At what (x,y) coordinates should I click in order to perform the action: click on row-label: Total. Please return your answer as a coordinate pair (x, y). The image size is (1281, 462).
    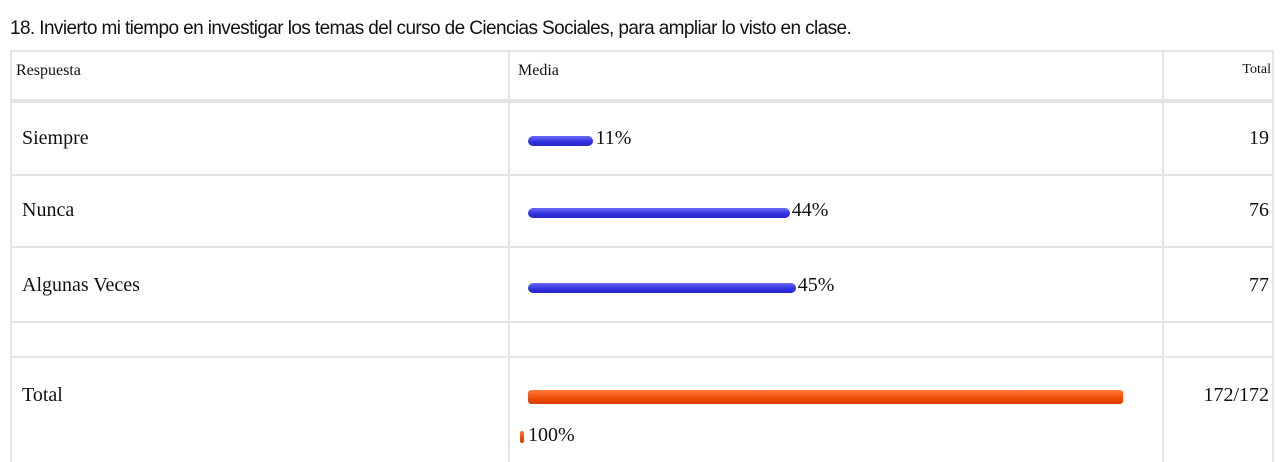
    Looking at the image, I should click on (42, 395).